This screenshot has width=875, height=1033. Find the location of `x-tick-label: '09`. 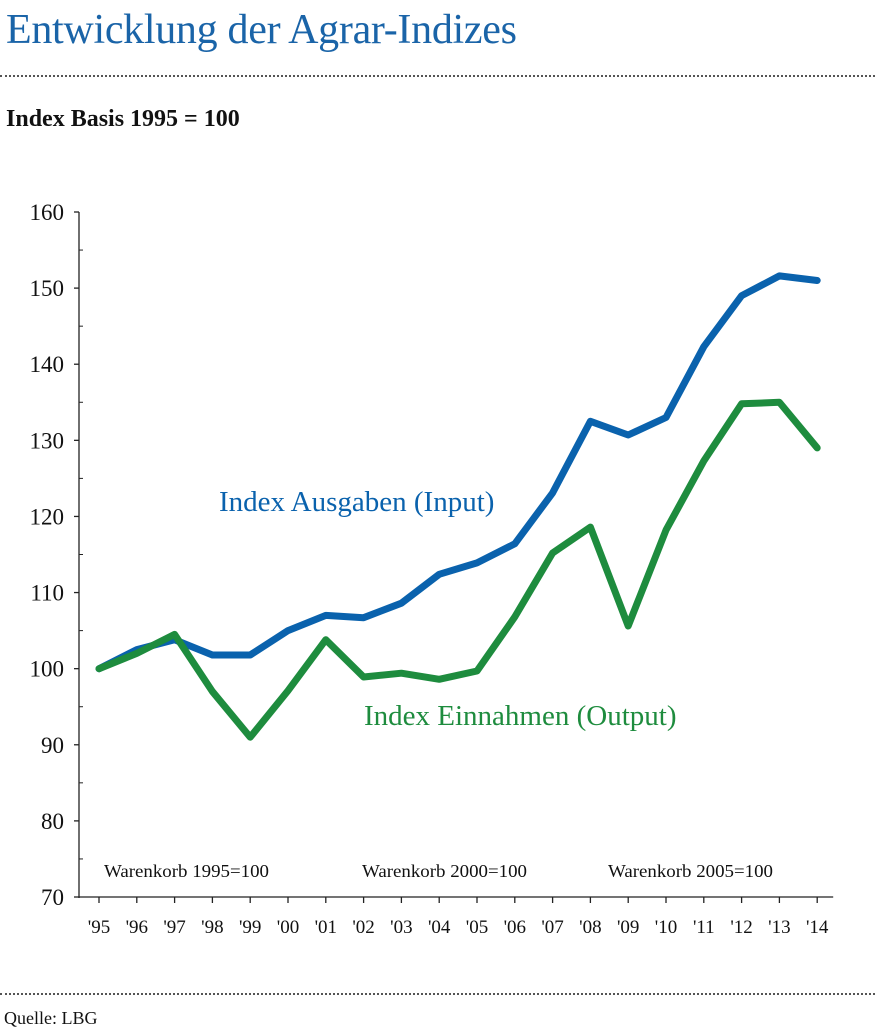

x-tick-label: '09 is located at coordinates (628, 927).